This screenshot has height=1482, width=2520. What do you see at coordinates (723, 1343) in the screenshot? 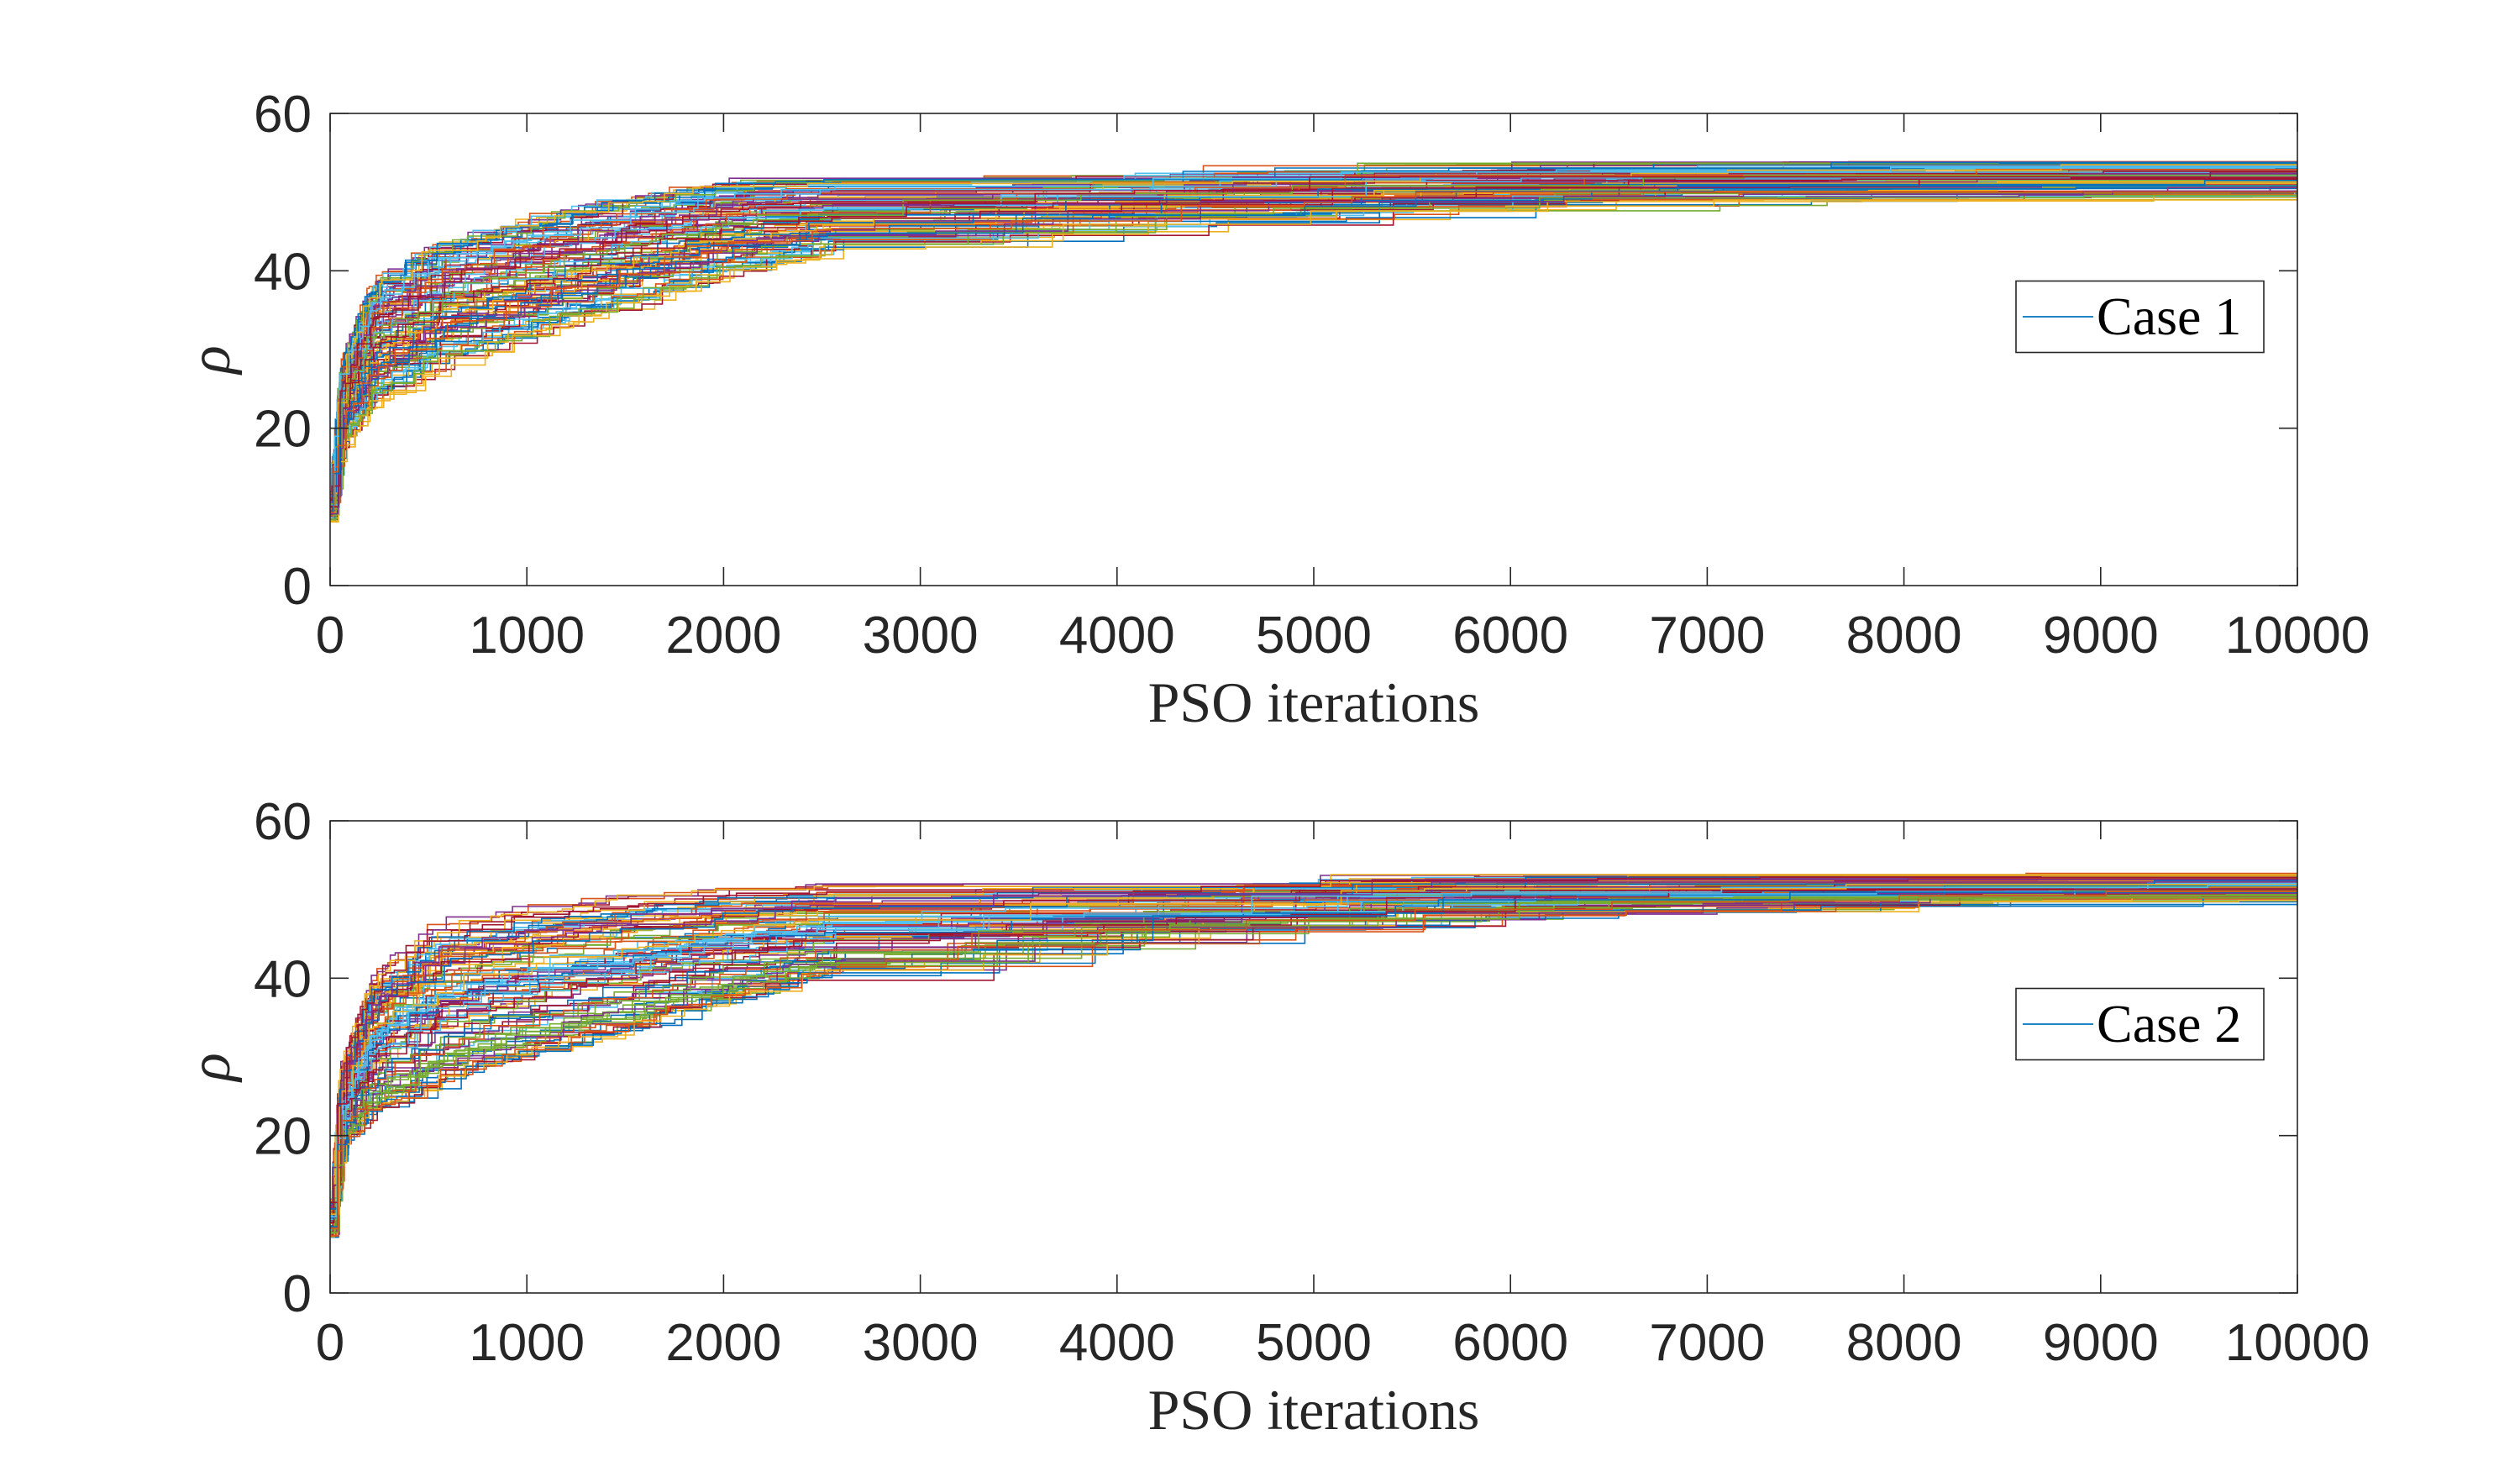
I see `x-tick-label: 2000` at bounding box center [723, 1343].